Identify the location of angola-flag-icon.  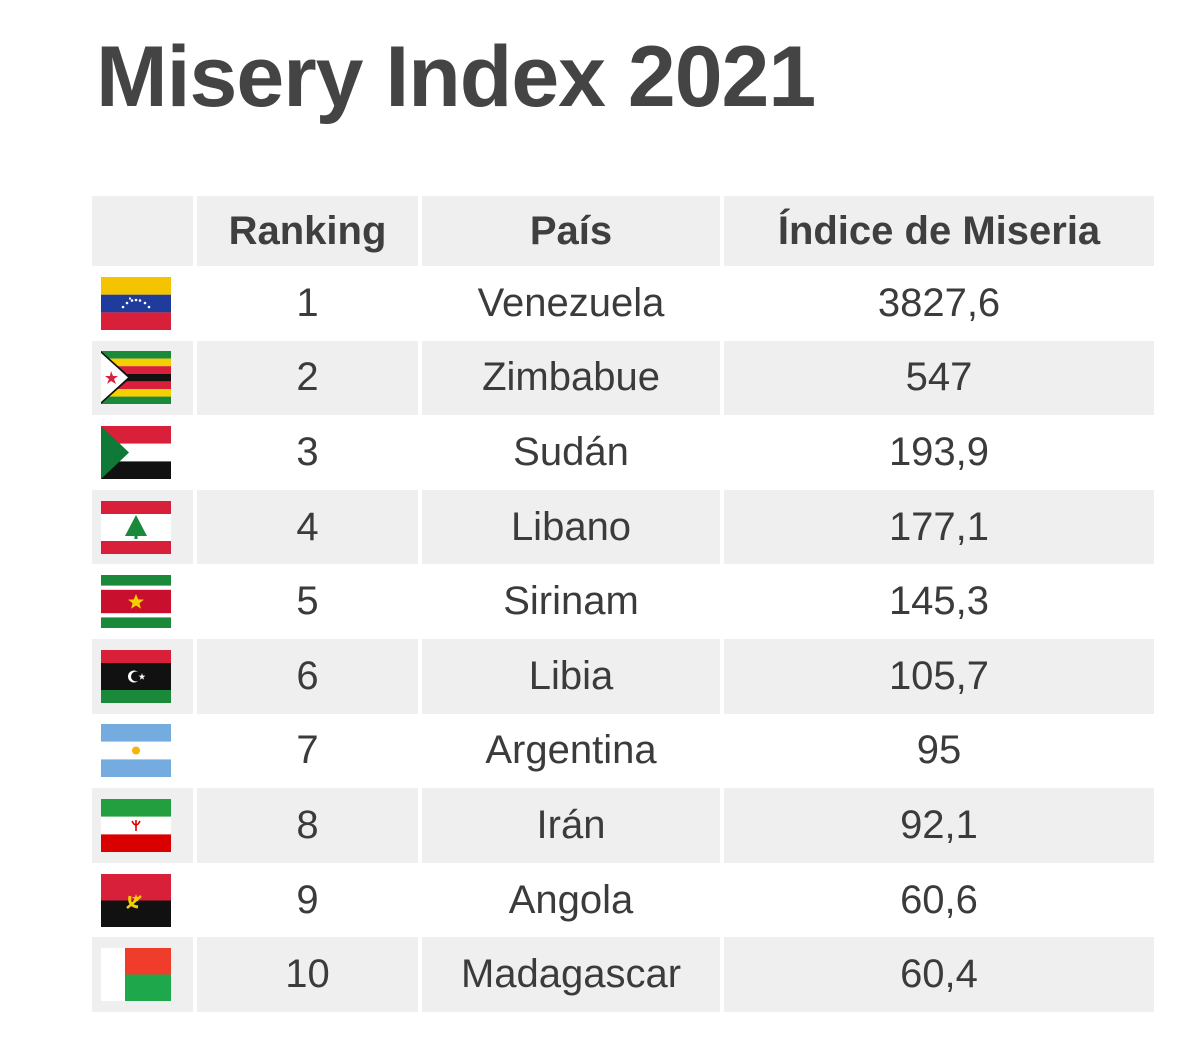
(135, 900).